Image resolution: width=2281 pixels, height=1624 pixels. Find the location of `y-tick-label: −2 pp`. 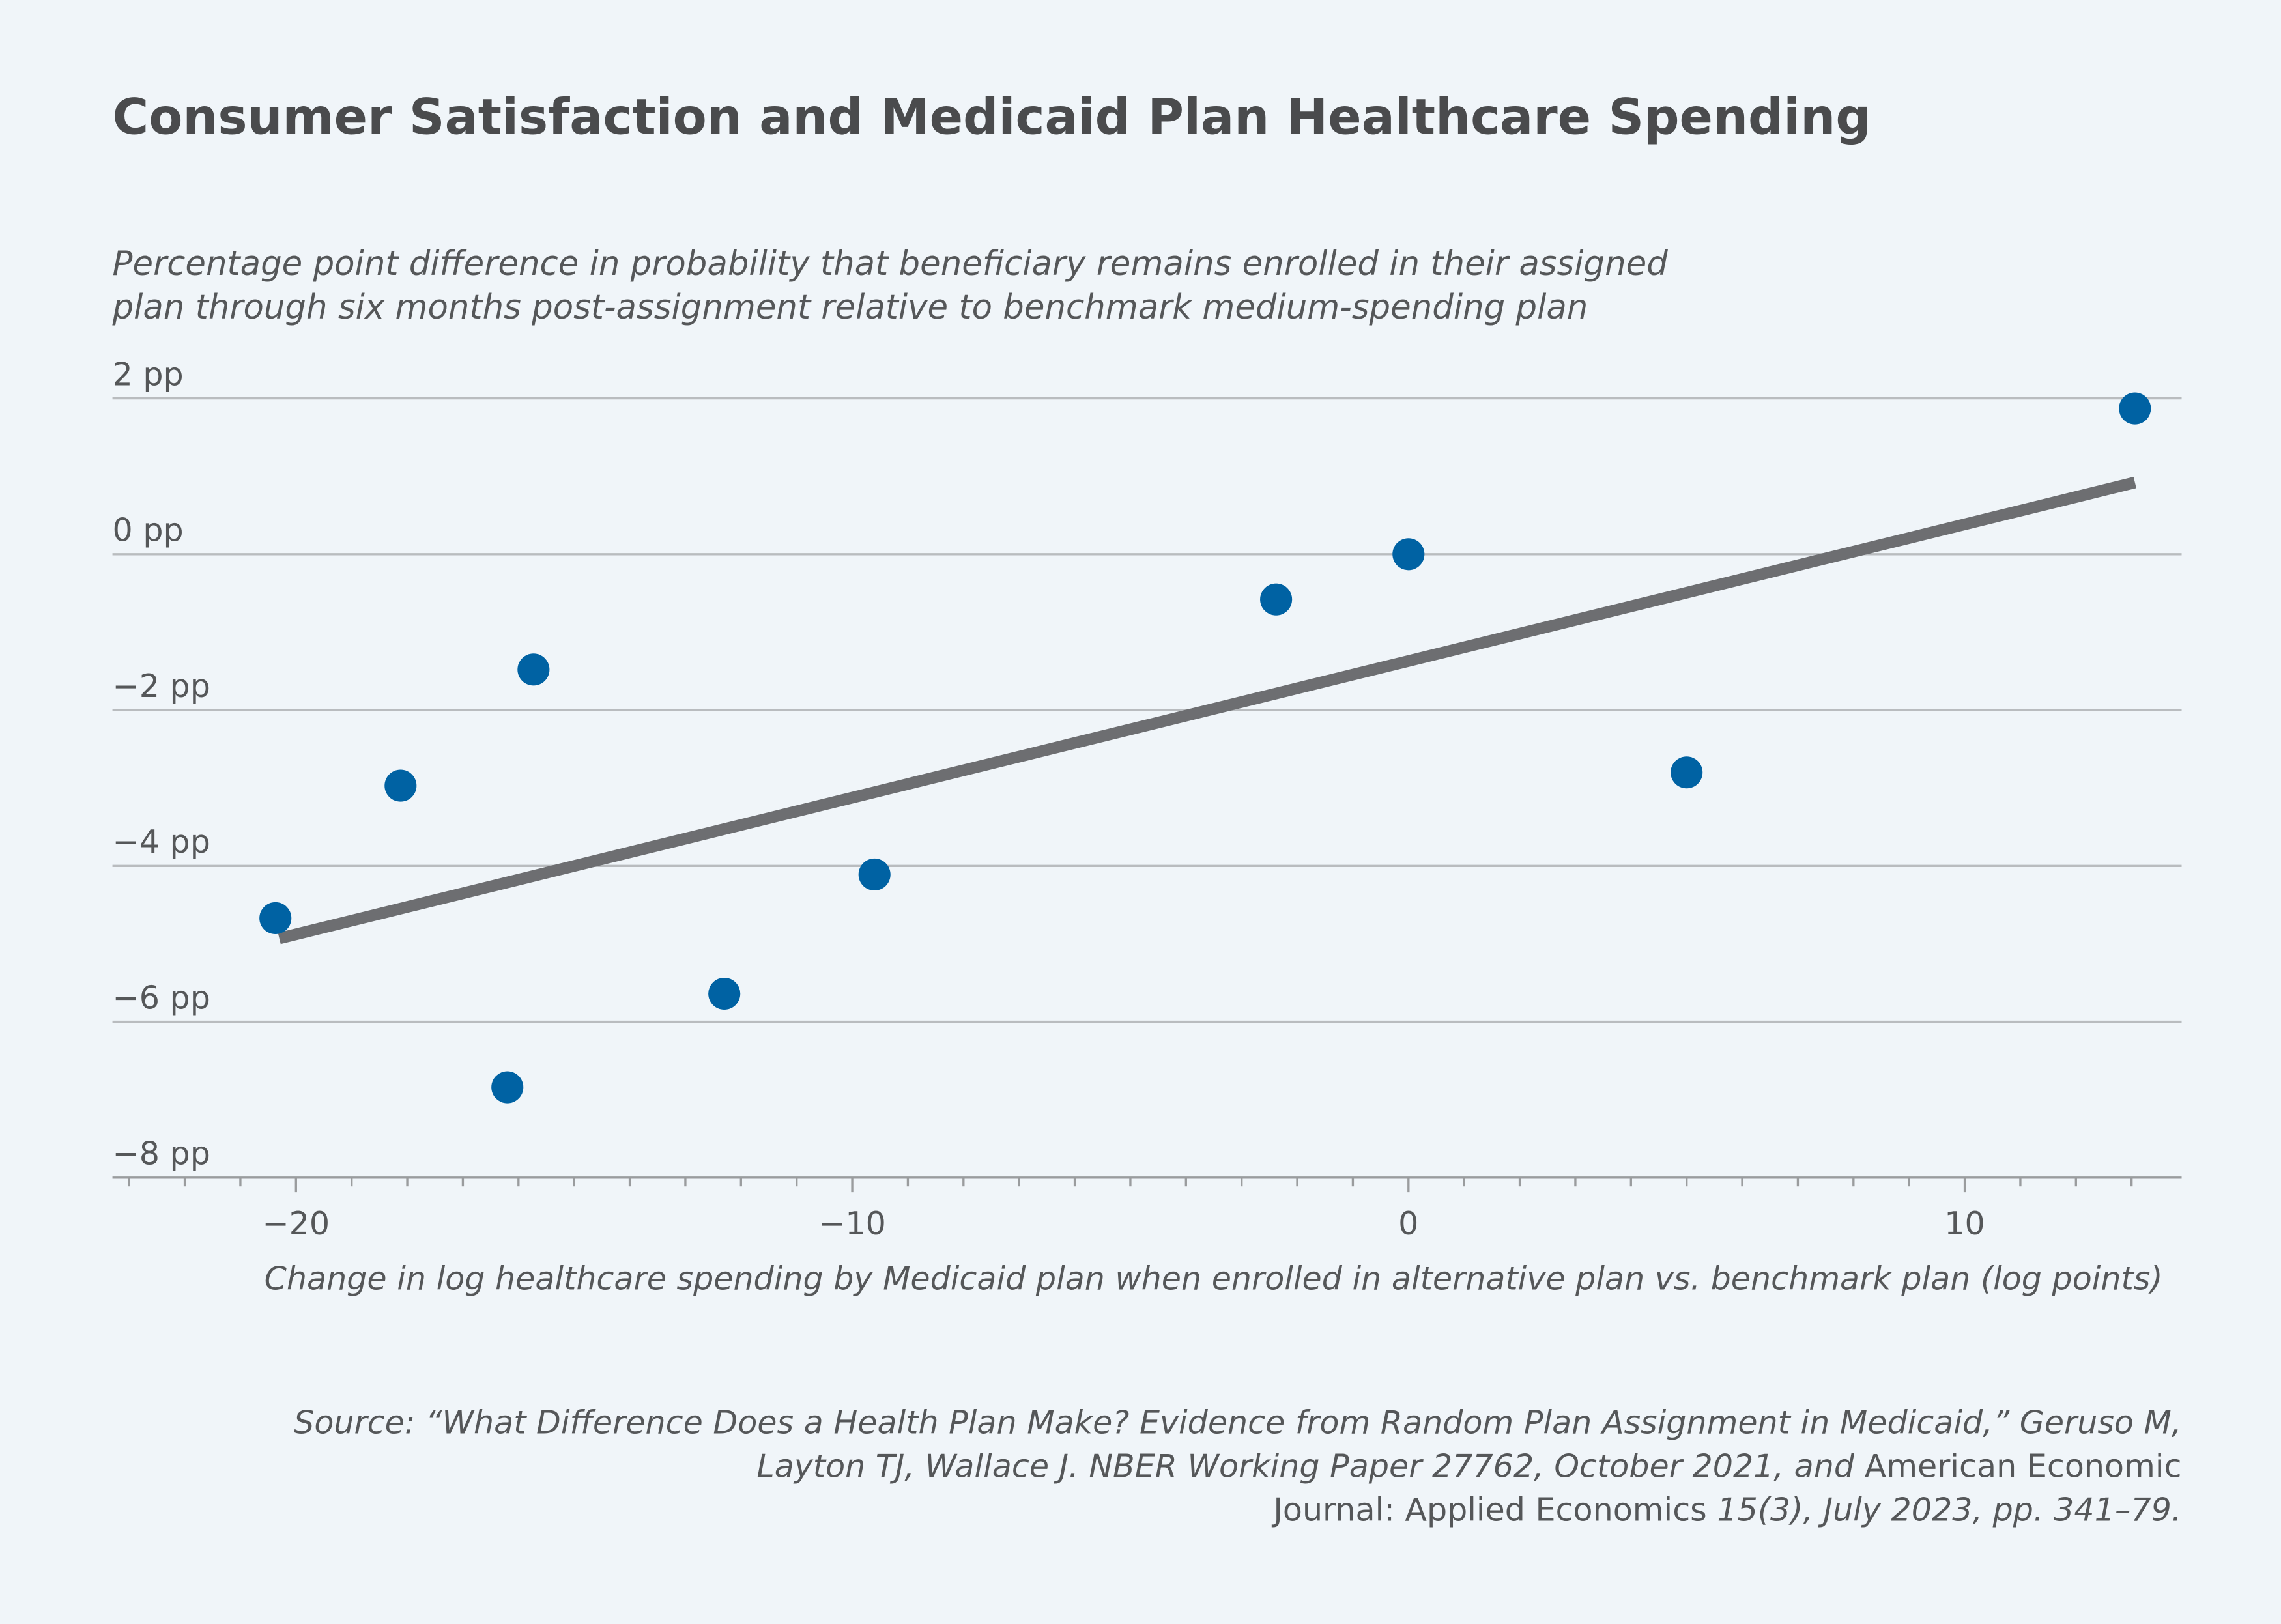

y-tick-label: −2 pp is located at coordinates (161, 686).